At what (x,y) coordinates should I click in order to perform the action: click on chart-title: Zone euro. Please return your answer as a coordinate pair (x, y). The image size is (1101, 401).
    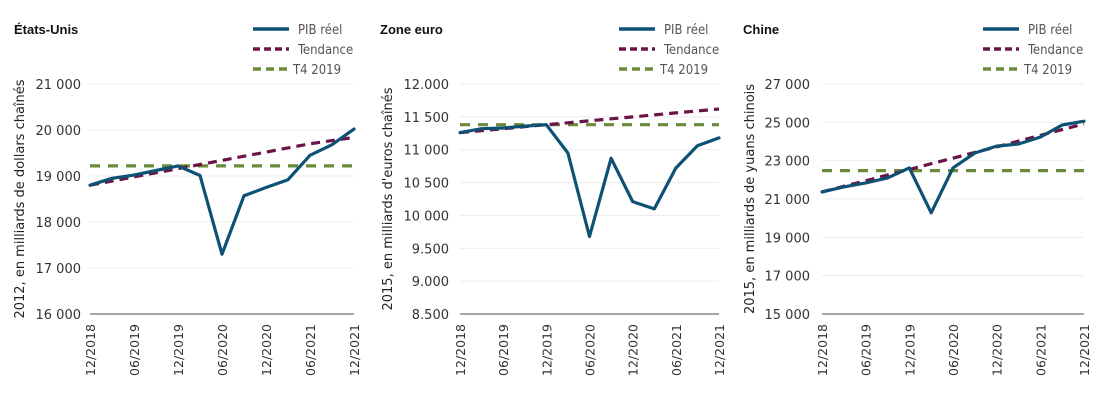
    Looking at the image, I should click on (411, 29).